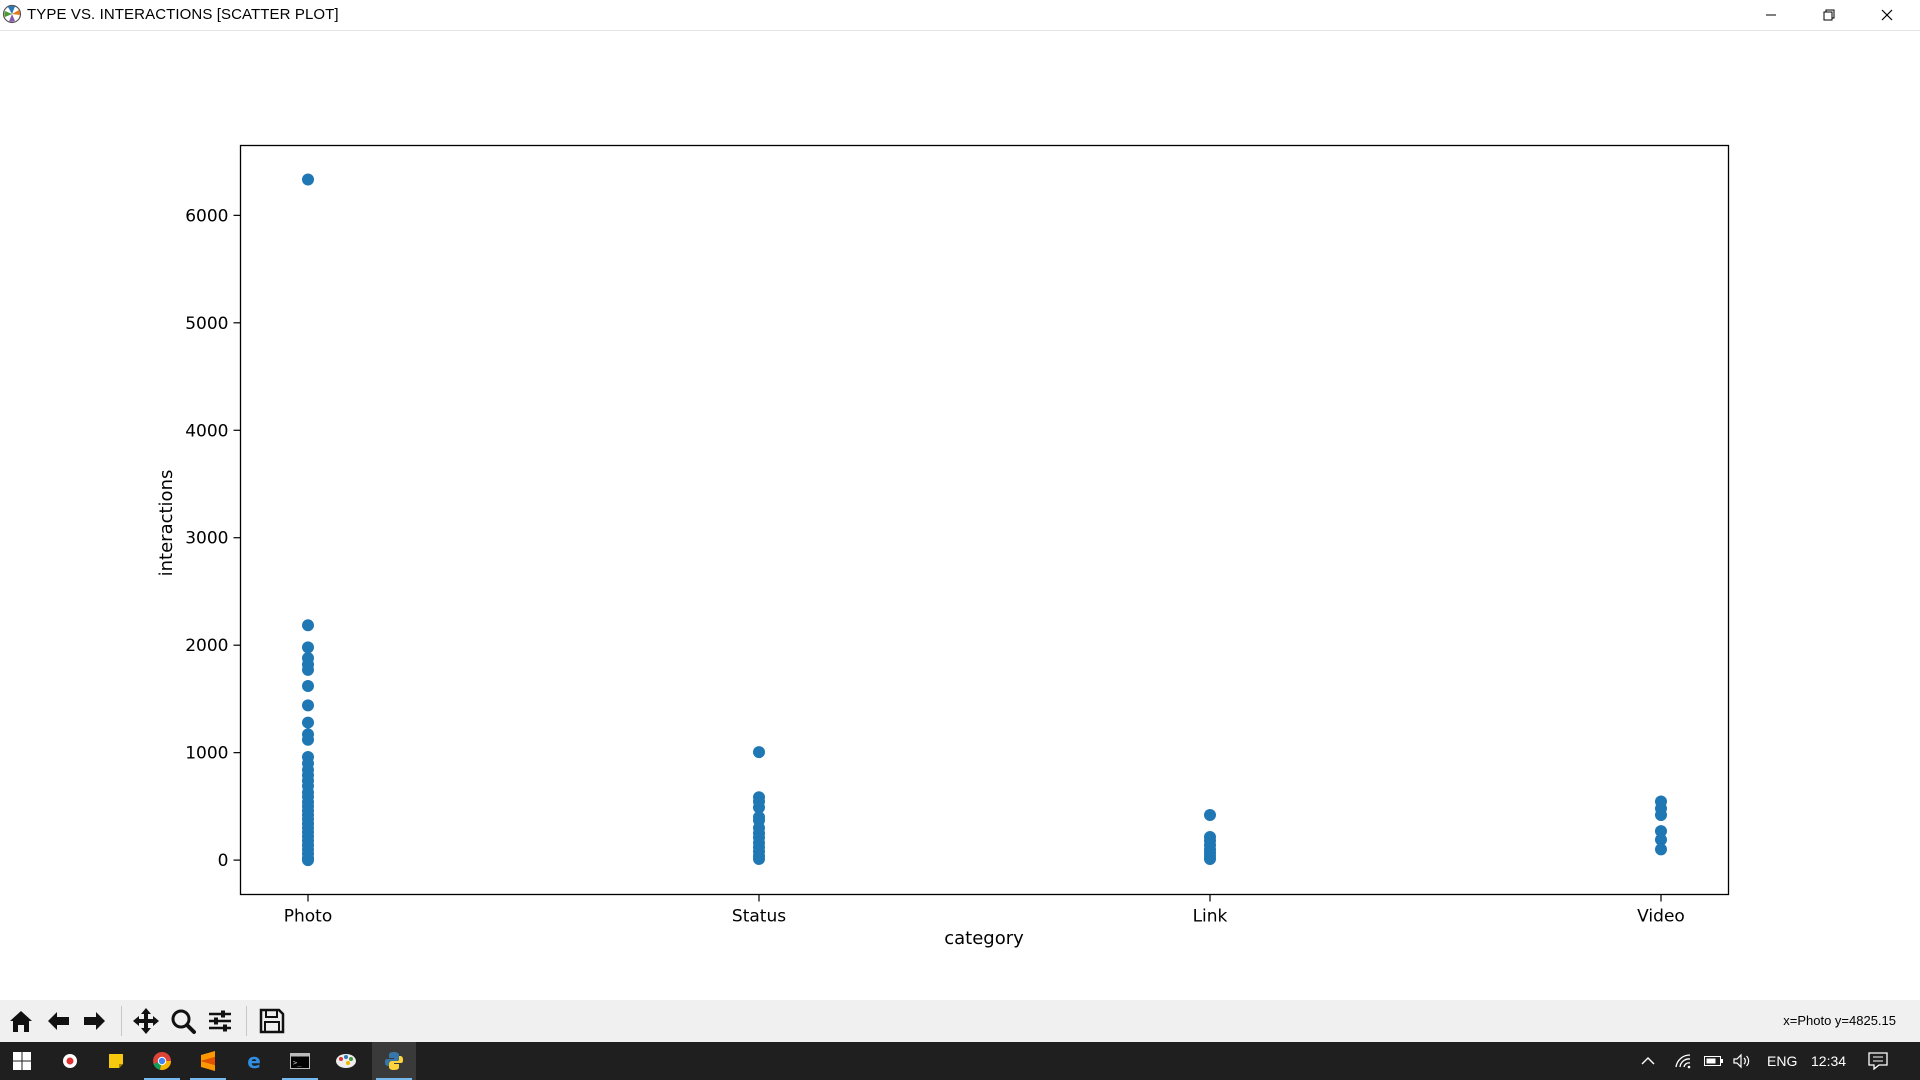 Image resolution: width=1920 pixels, height=1080 pixels. I want to click on y-tick-label: 5000, so click(206, 324).